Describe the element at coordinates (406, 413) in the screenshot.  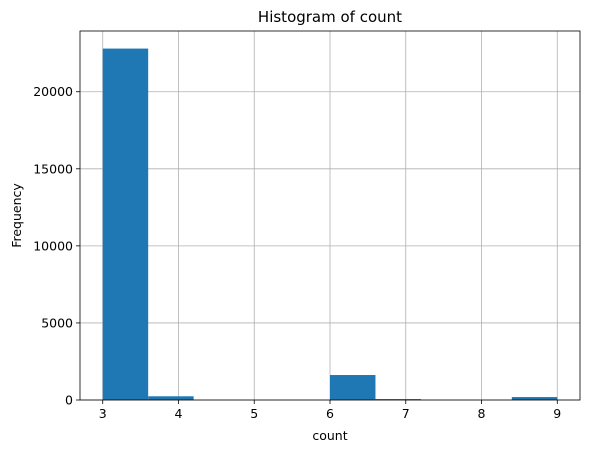
I see `x-tick-label: 7` at that location.